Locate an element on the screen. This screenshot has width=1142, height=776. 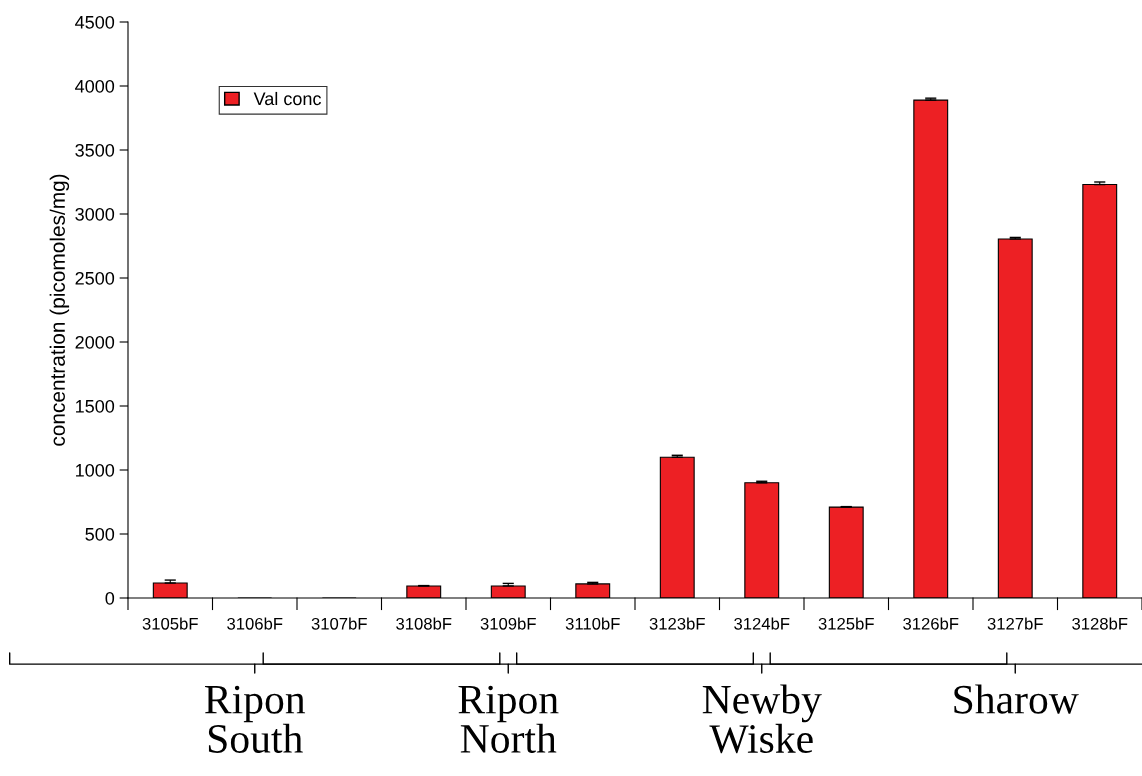
x-tick-label: 3108bF is located at coordinates (424, 623).